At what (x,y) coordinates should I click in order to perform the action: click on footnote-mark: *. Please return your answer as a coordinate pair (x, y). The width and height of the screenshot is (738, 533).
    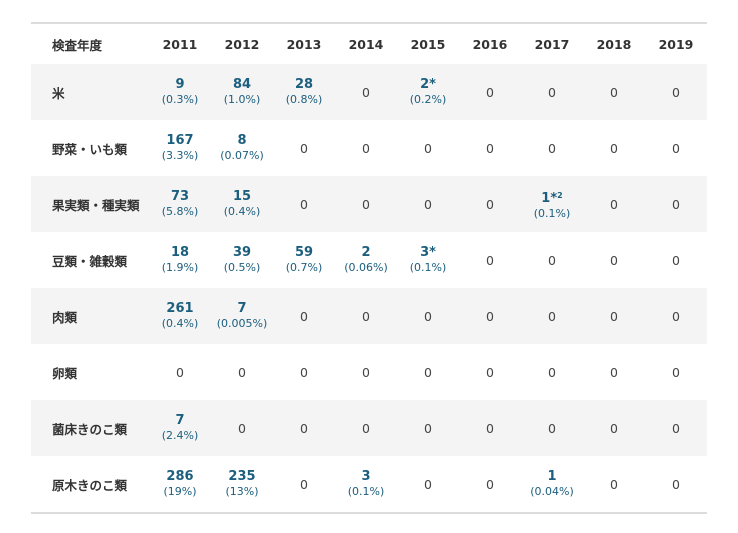
    Looking at the image, I should click on (432, 84).